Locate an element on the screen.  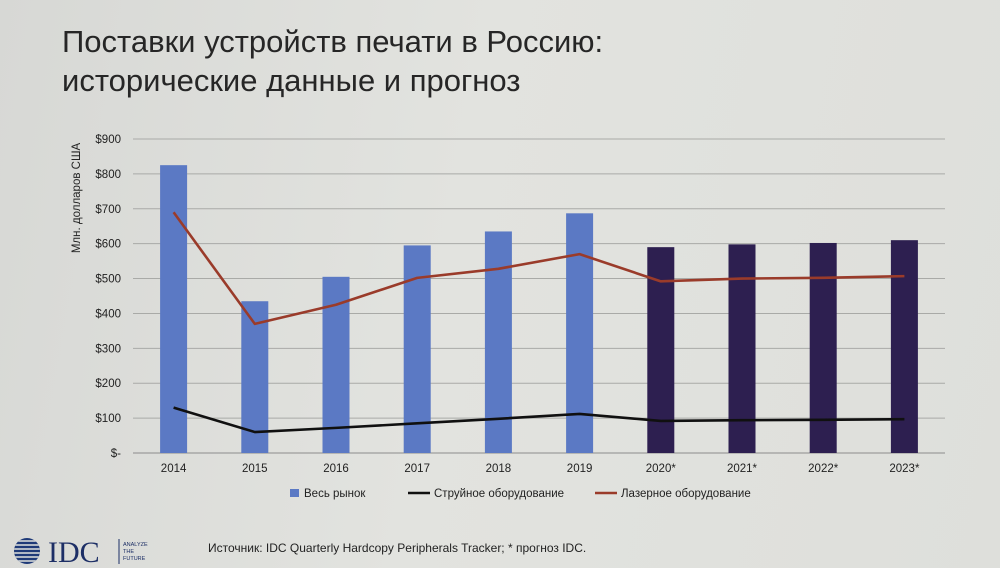
y-tick-label: $100 is located at coordinates (108, 419).